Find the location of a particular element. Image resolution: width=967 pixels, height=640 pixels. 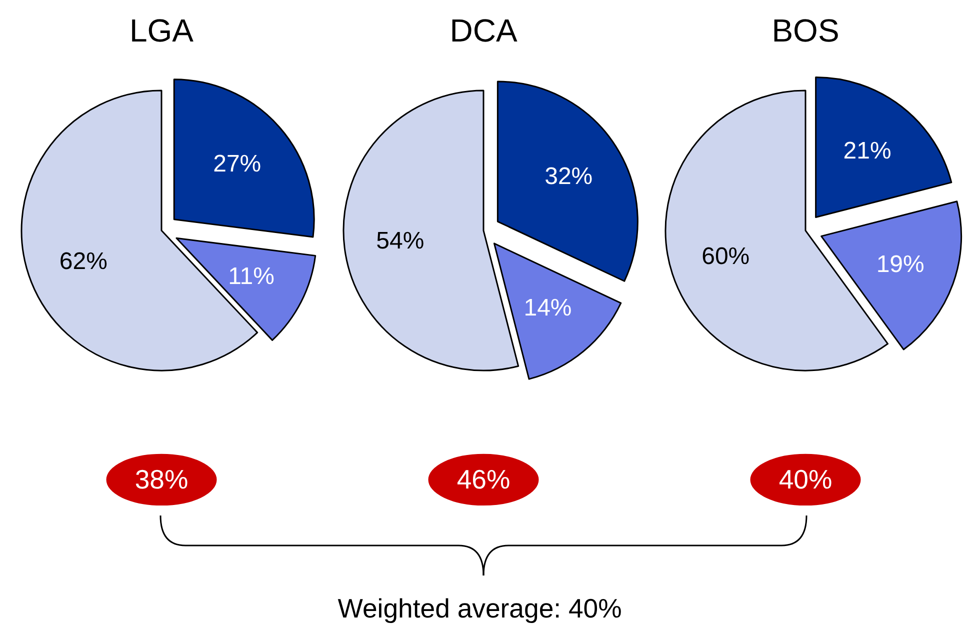

chart-title: LGA is located at coordinates (161, 30).